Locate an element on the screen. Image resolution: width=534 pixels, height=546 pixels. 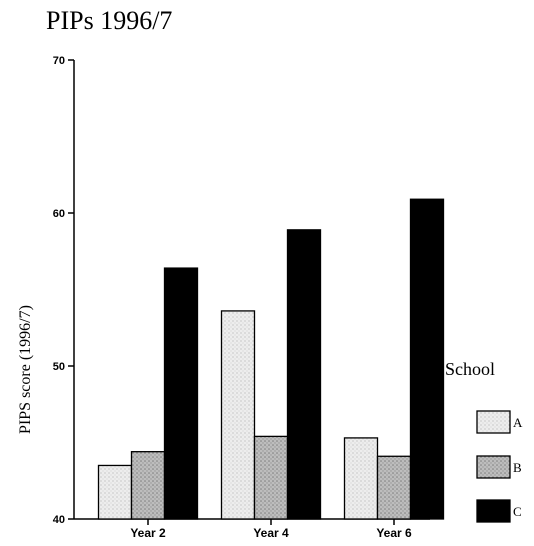
x-tick-label: Year 2 is located at coordinates (148, 533).